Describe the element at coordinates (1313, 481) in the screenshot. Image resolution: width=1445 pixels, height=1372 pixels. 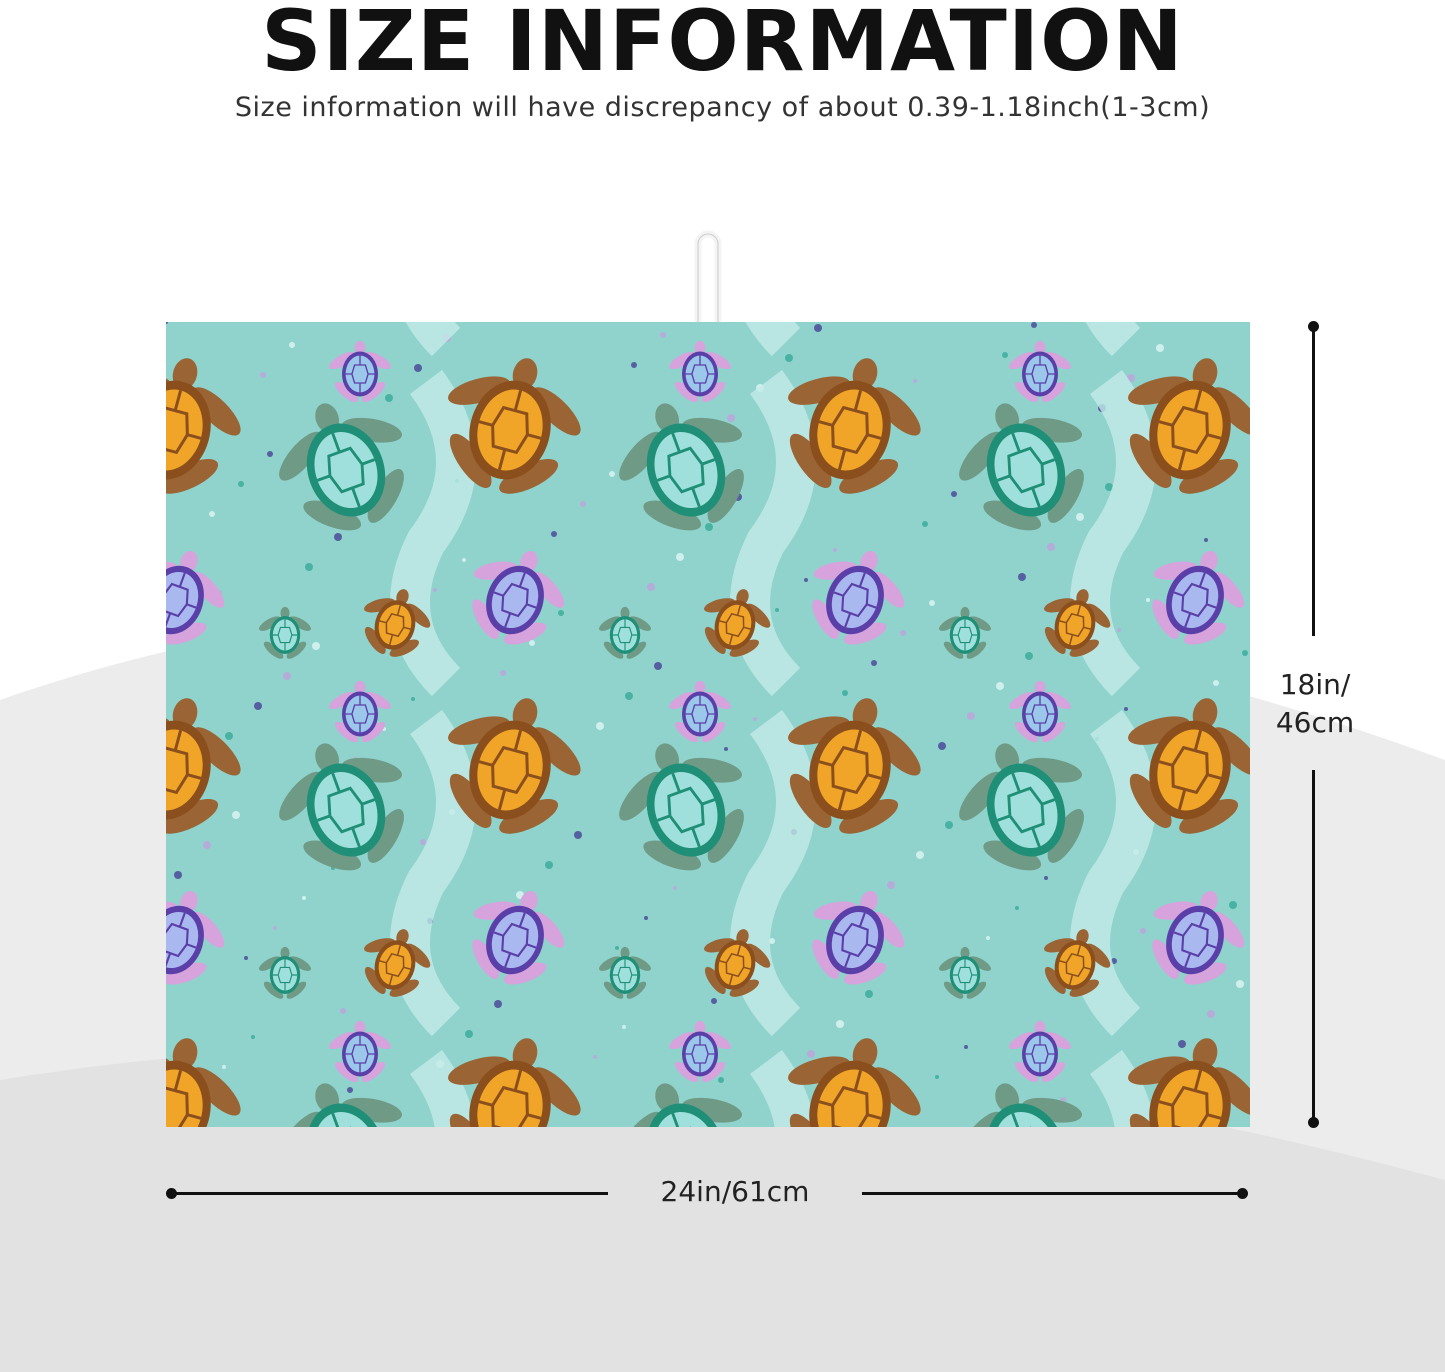
I see `height-line-top` at that location.